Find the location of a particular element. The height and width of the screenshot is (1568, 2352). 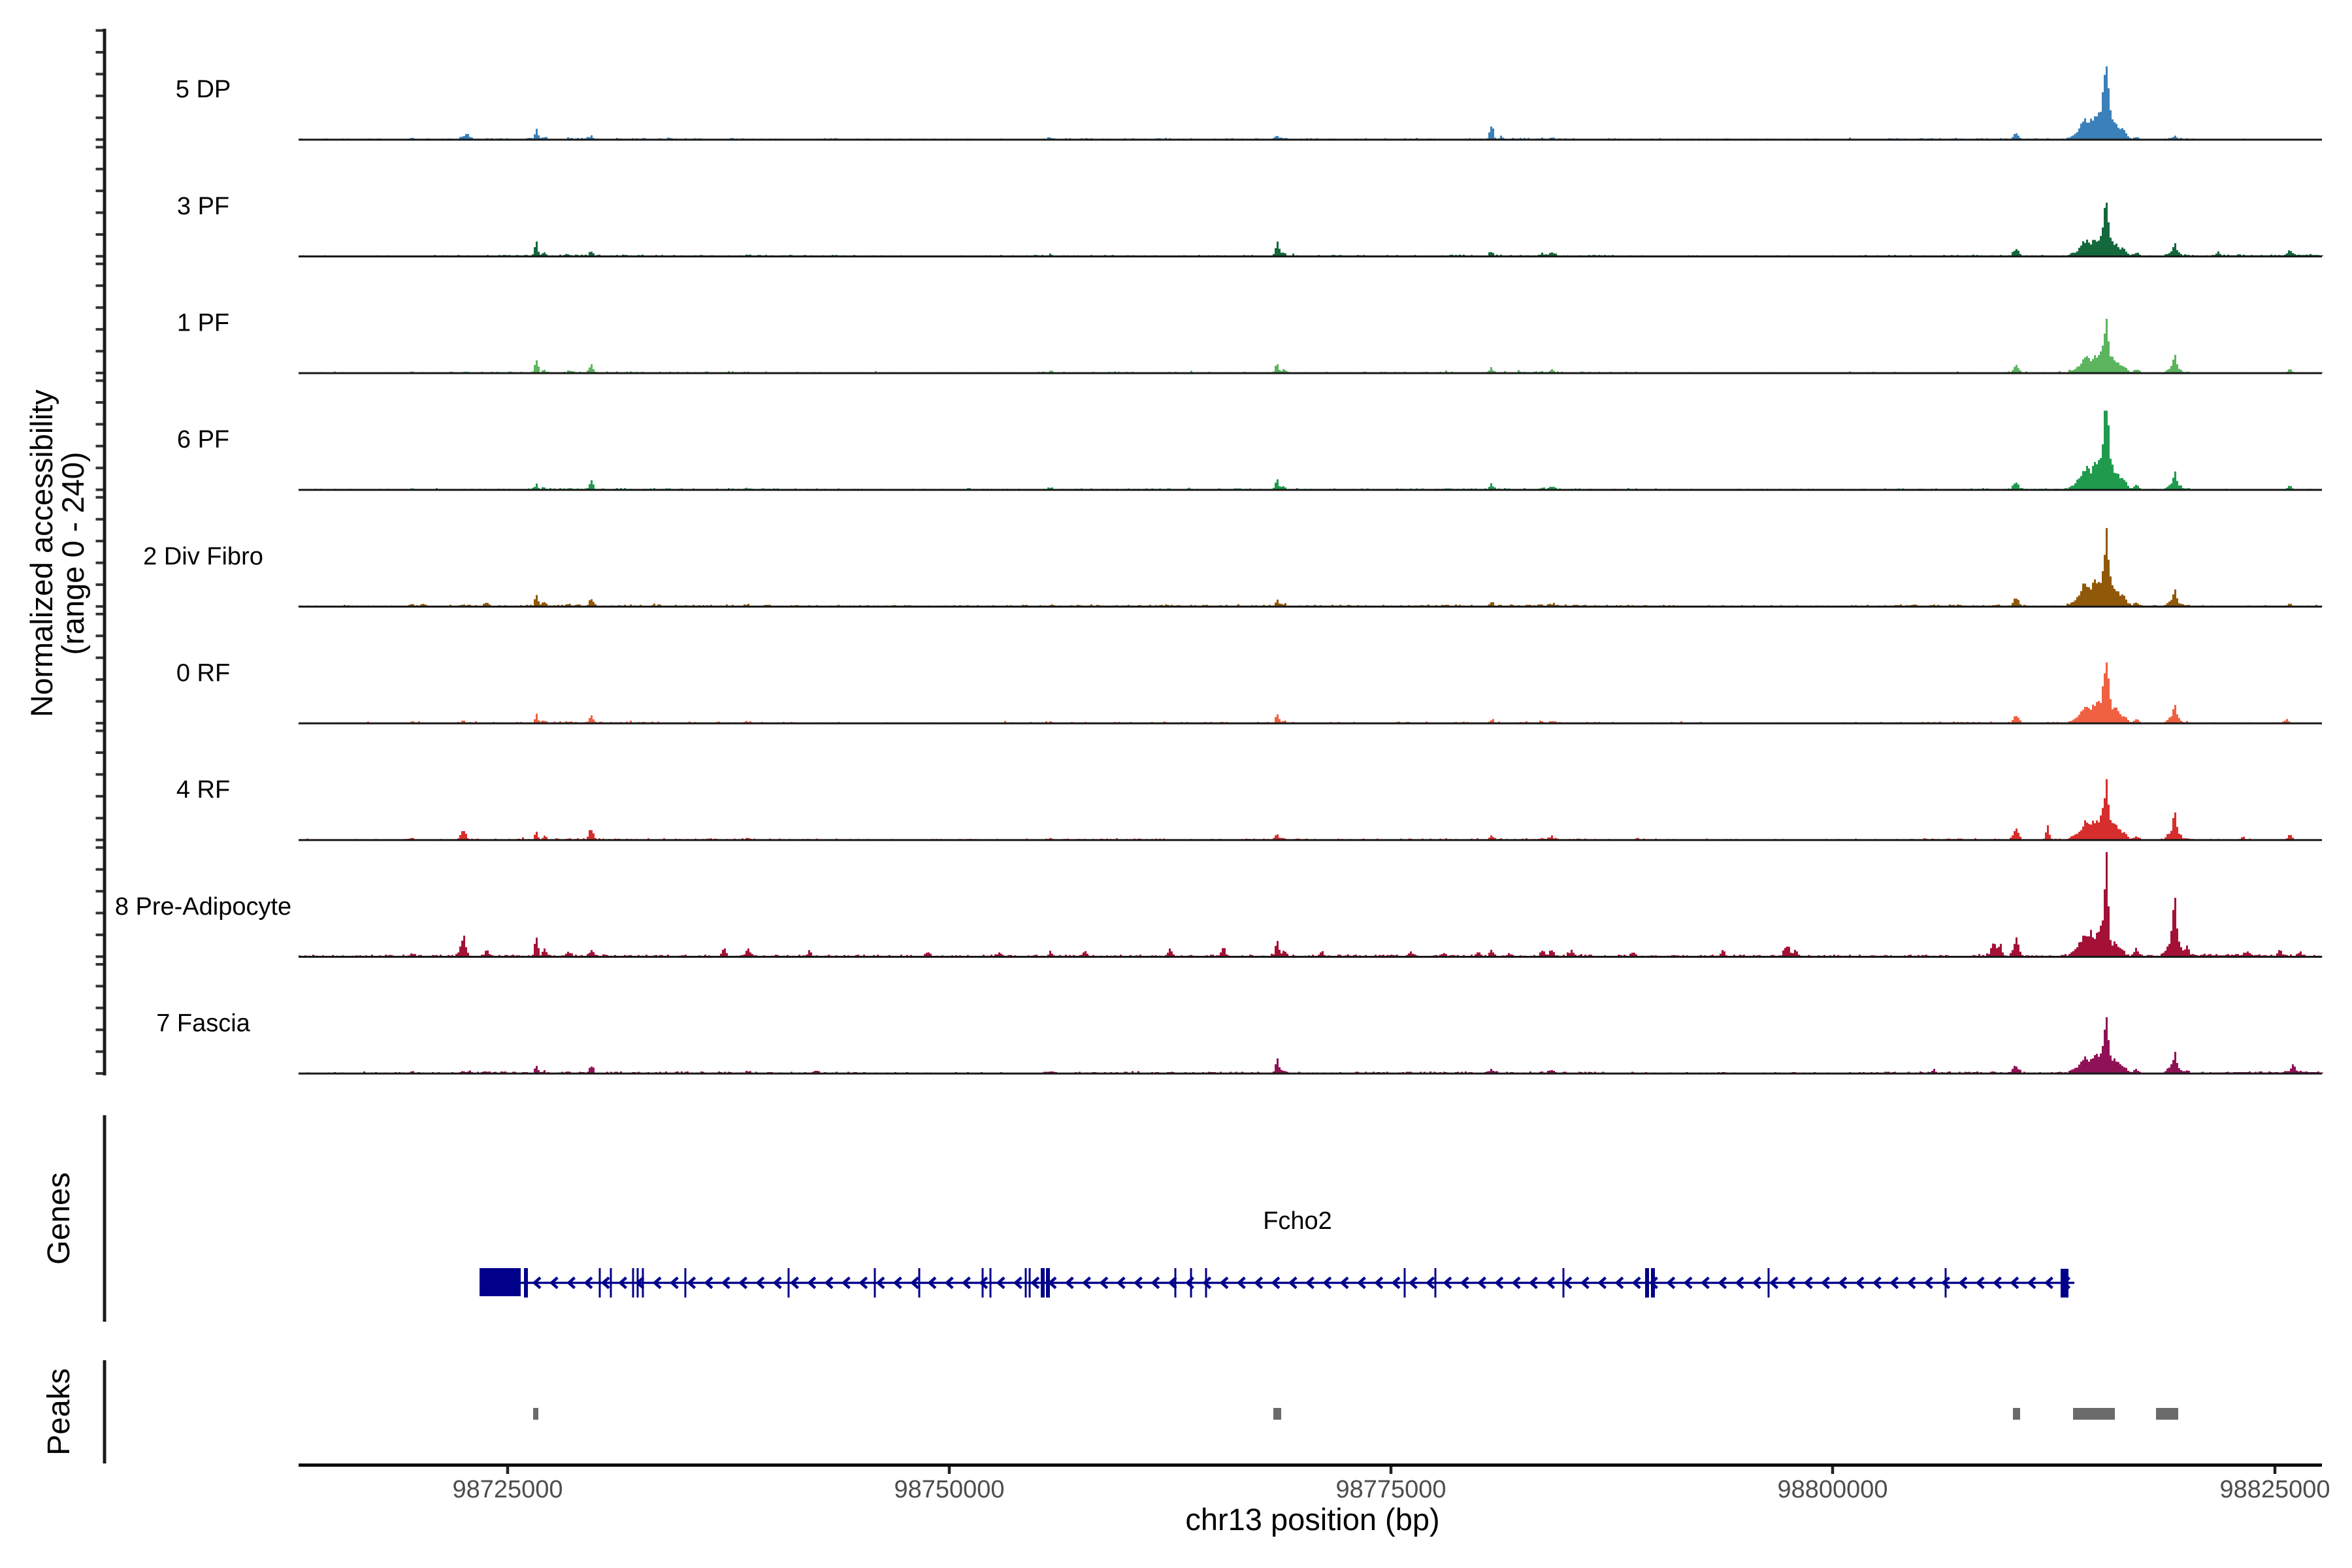

svg-text: 6 PF is located at coordinates (203, 439).